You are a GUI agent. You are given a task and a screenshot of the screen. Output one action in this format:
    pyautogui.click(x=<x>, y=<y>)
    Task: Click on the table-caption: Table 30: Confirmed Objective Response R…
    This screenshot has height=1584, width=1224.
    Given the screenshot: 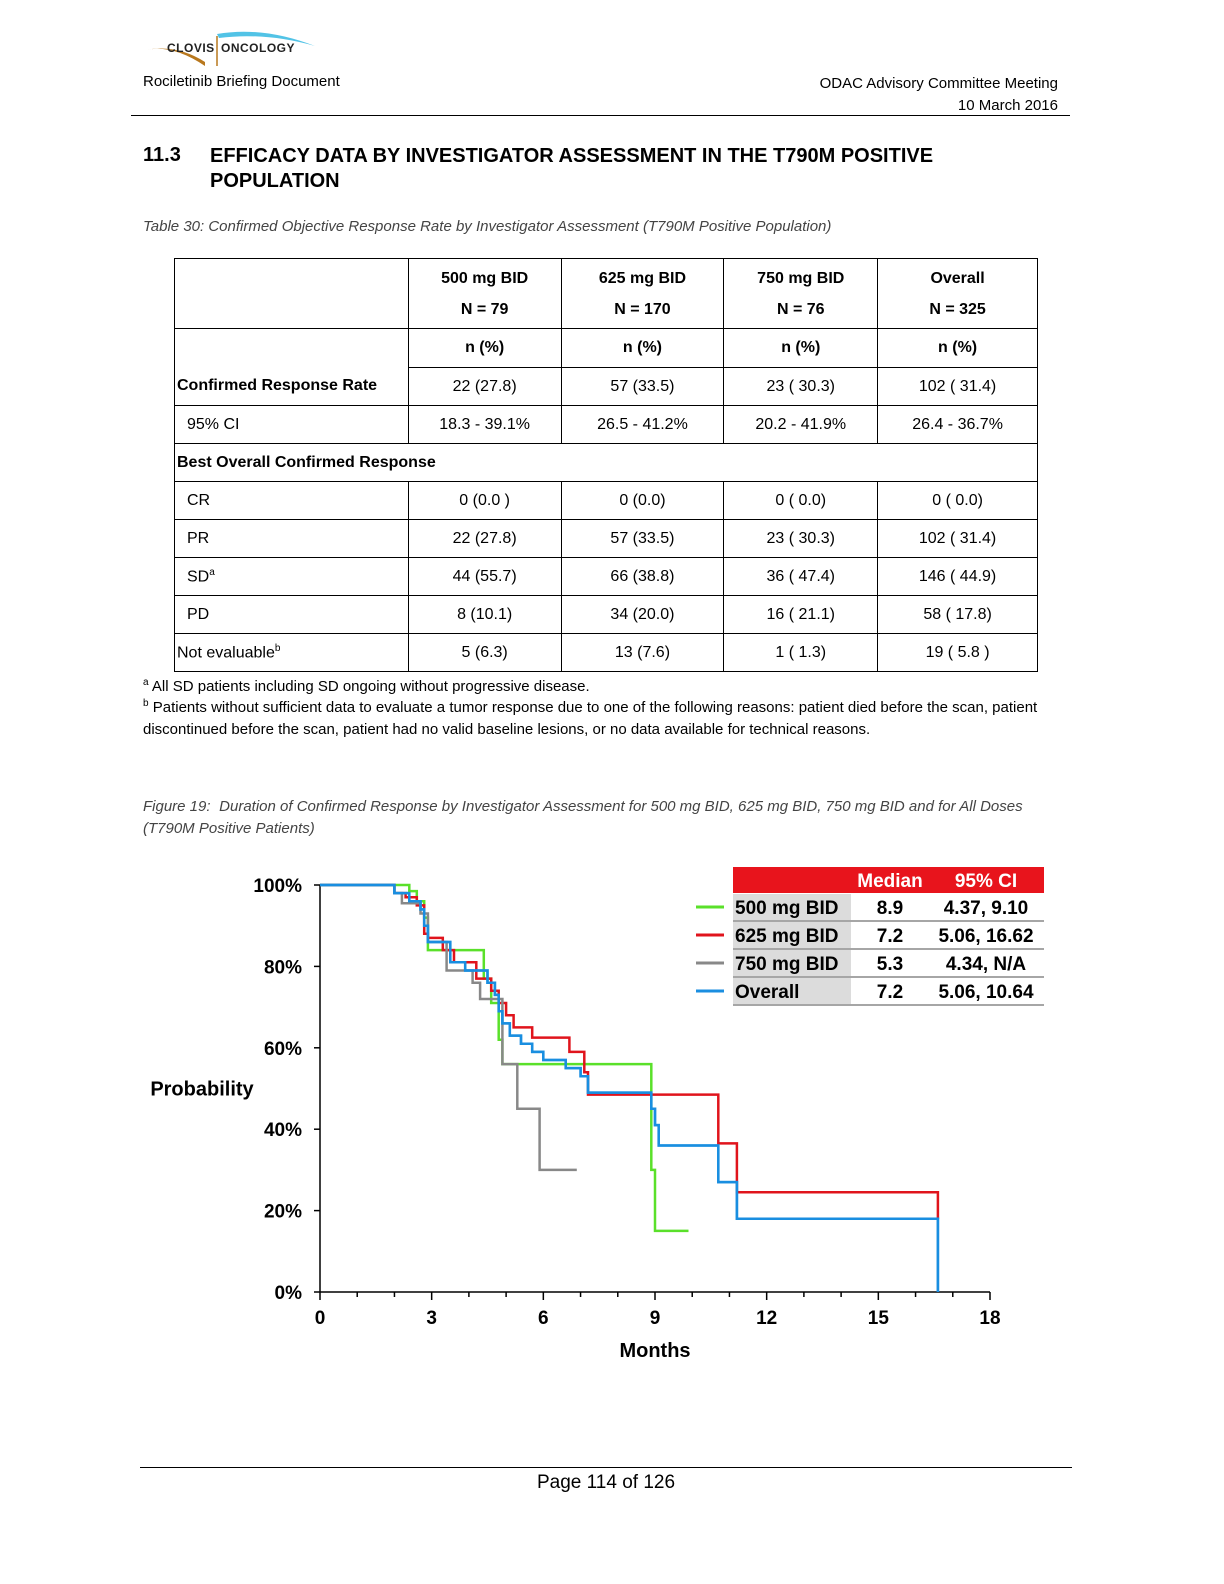 What is the action you would take?
    pyautogui.click(x=487, y=226)
    